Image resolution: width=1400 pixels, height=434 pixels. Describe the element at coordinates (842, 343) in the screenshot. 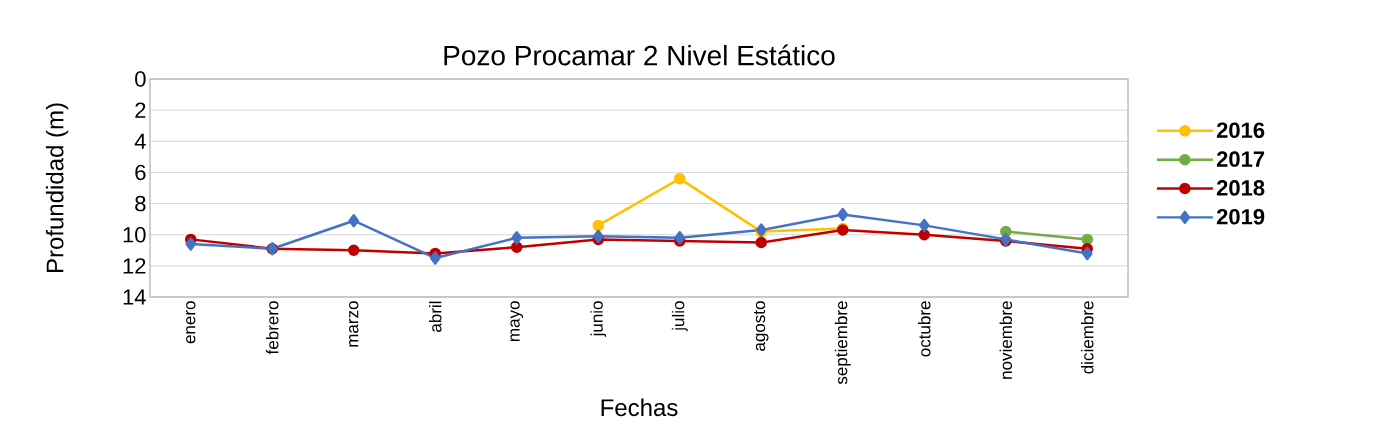

I see `x-tick-label: septiembre` at that location.